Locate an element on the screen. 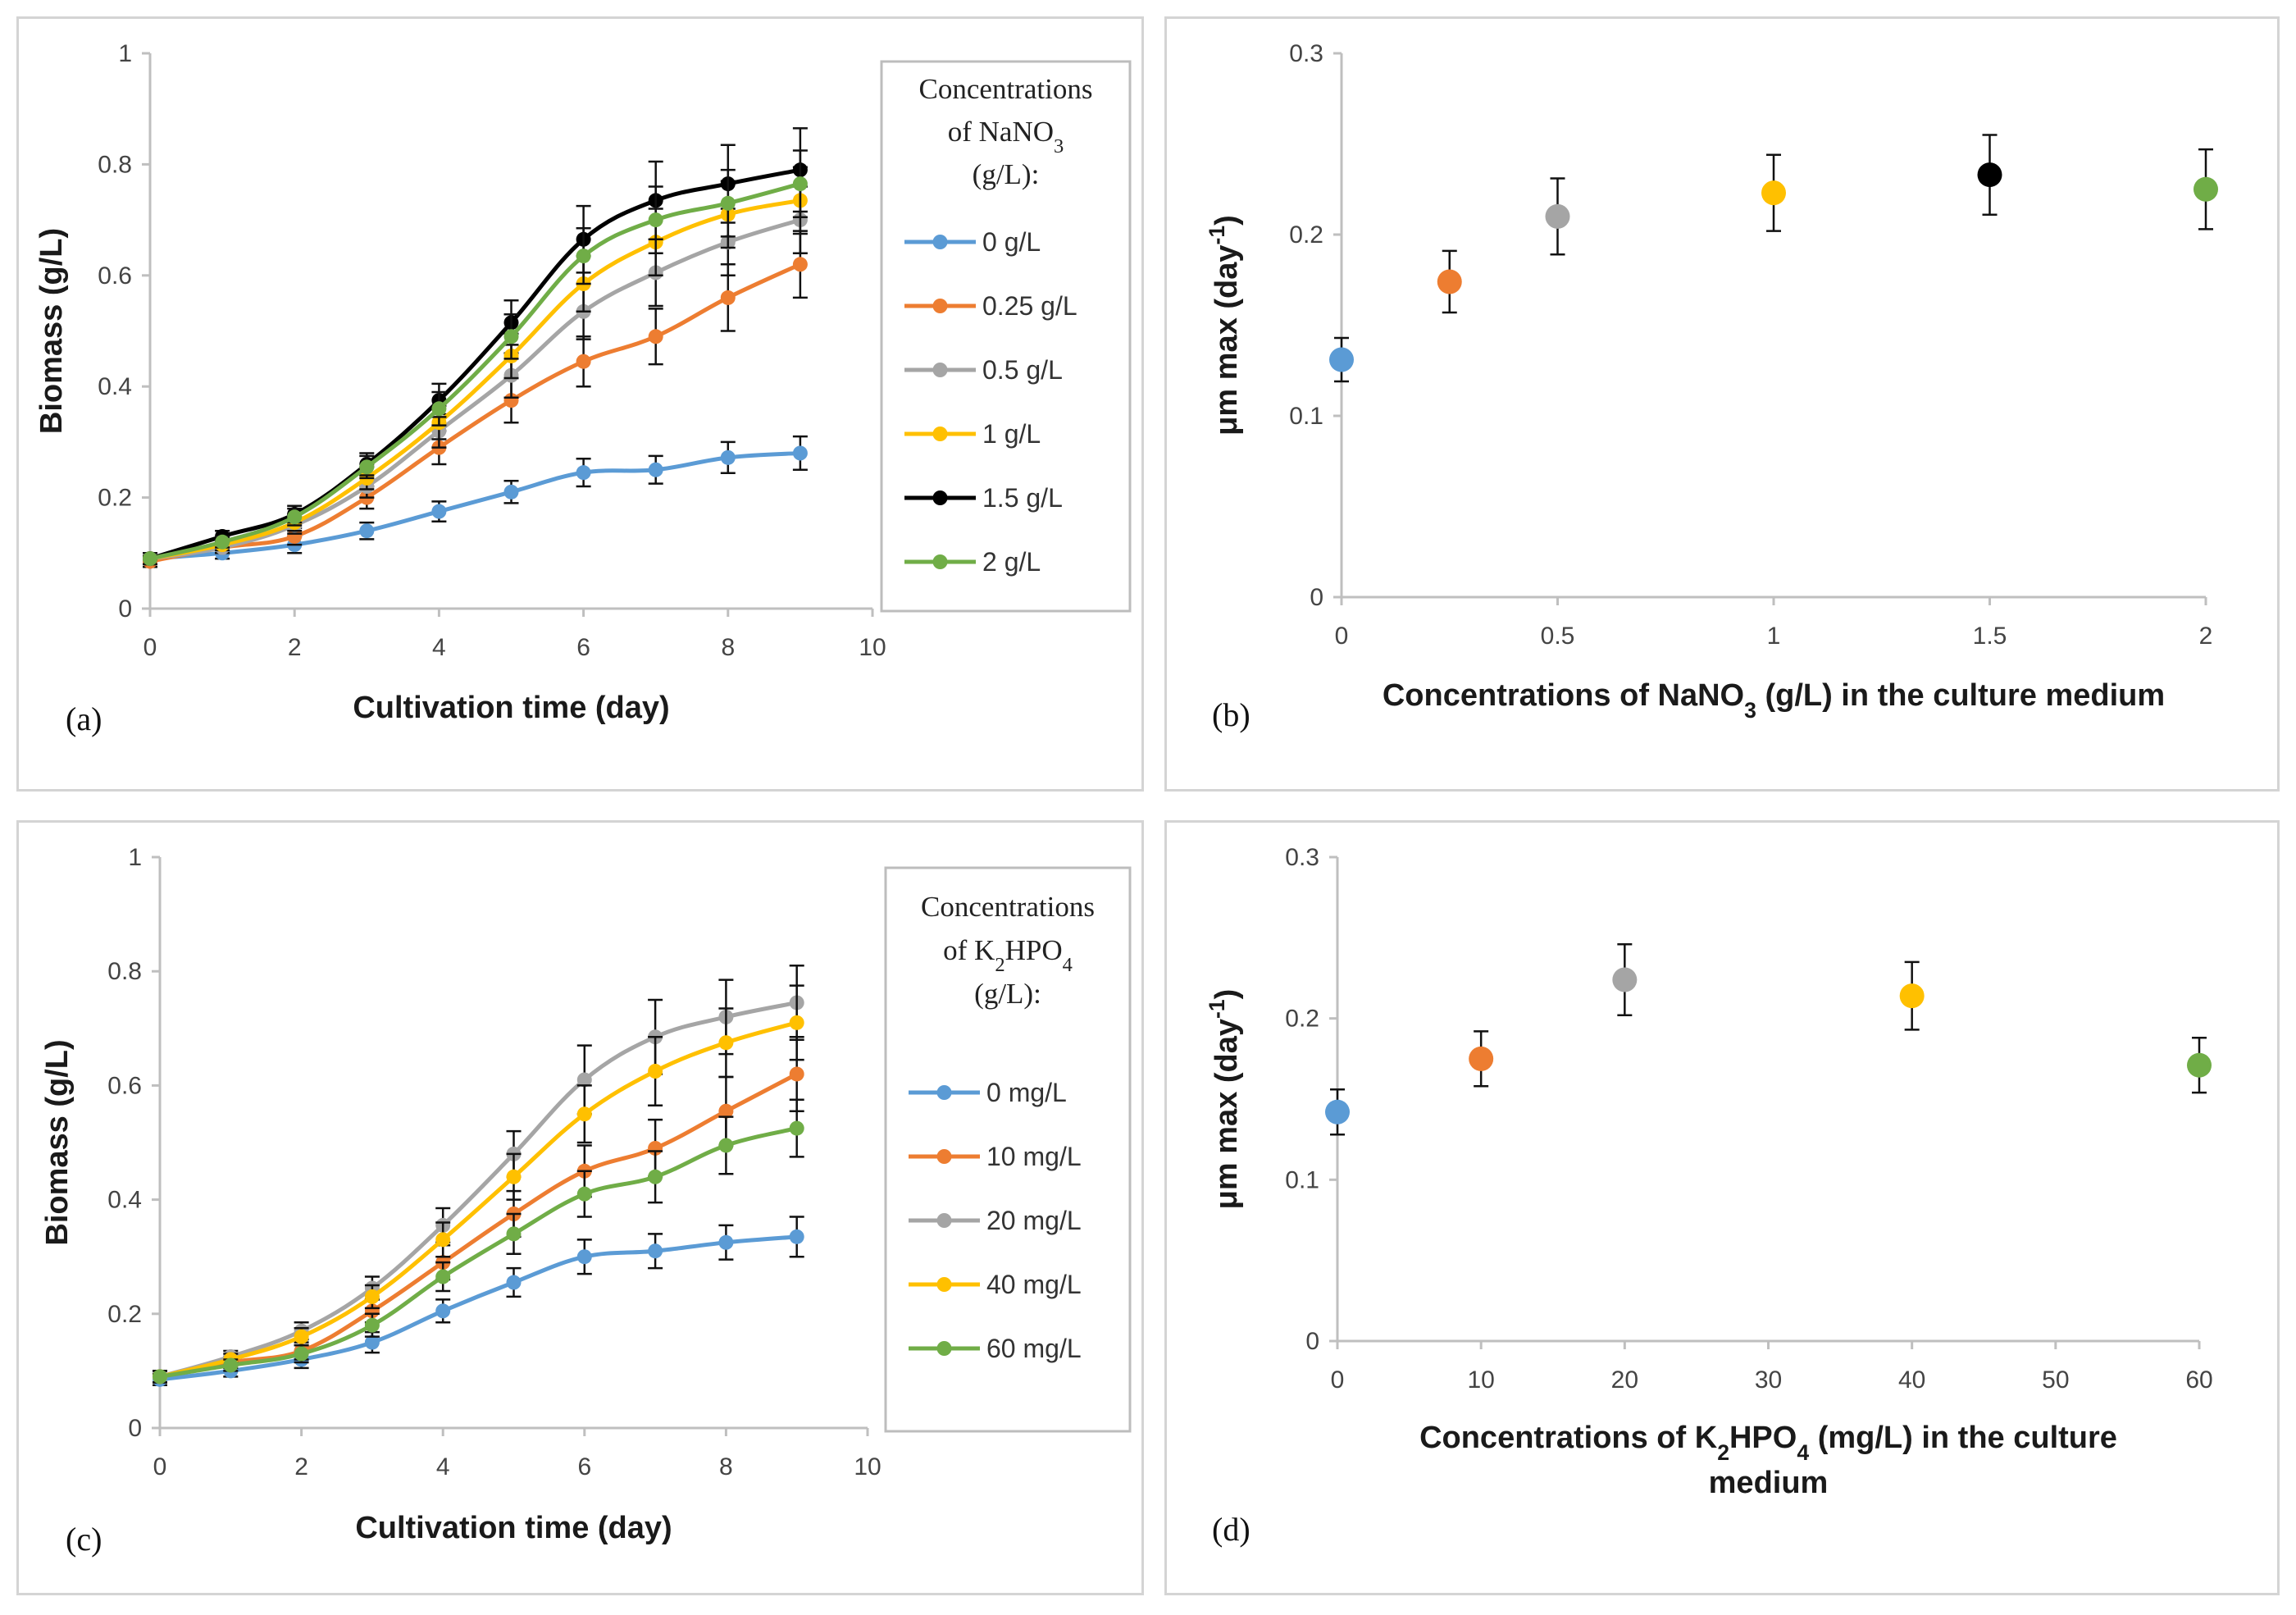 This screenshot has height=1615, width=2296. legend-label: 2 g/L is located at coordinates (1011, 562).